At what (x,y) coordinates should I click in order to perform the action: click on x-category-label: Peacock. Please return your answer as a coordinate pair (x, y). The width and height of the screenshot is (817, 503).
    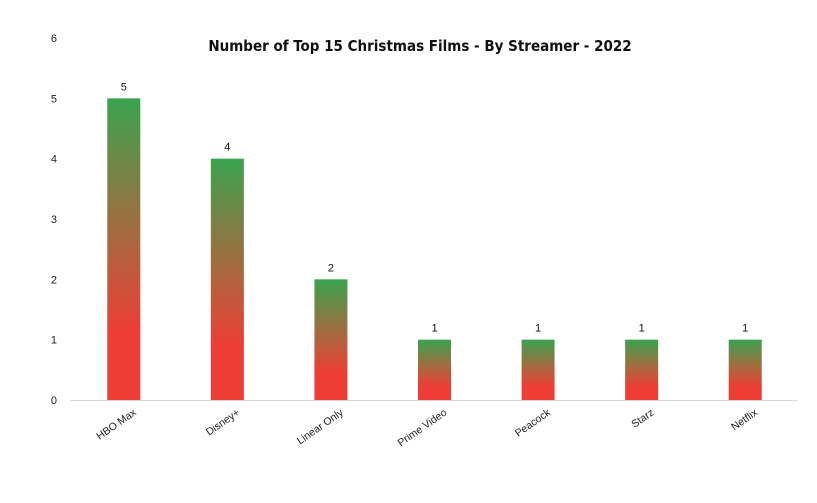
    Looking at the image, I should click on (533, 422).